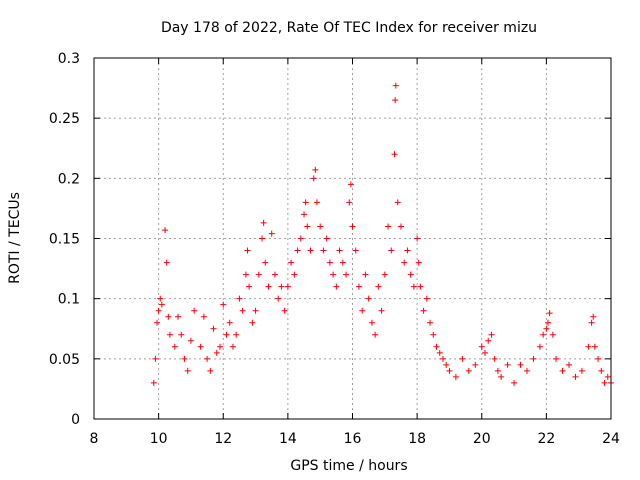  What do you see at coordinates (64, 119) in the screenshot?
I see `y-tick-label: 0.25` at bounding box center [64, 119].